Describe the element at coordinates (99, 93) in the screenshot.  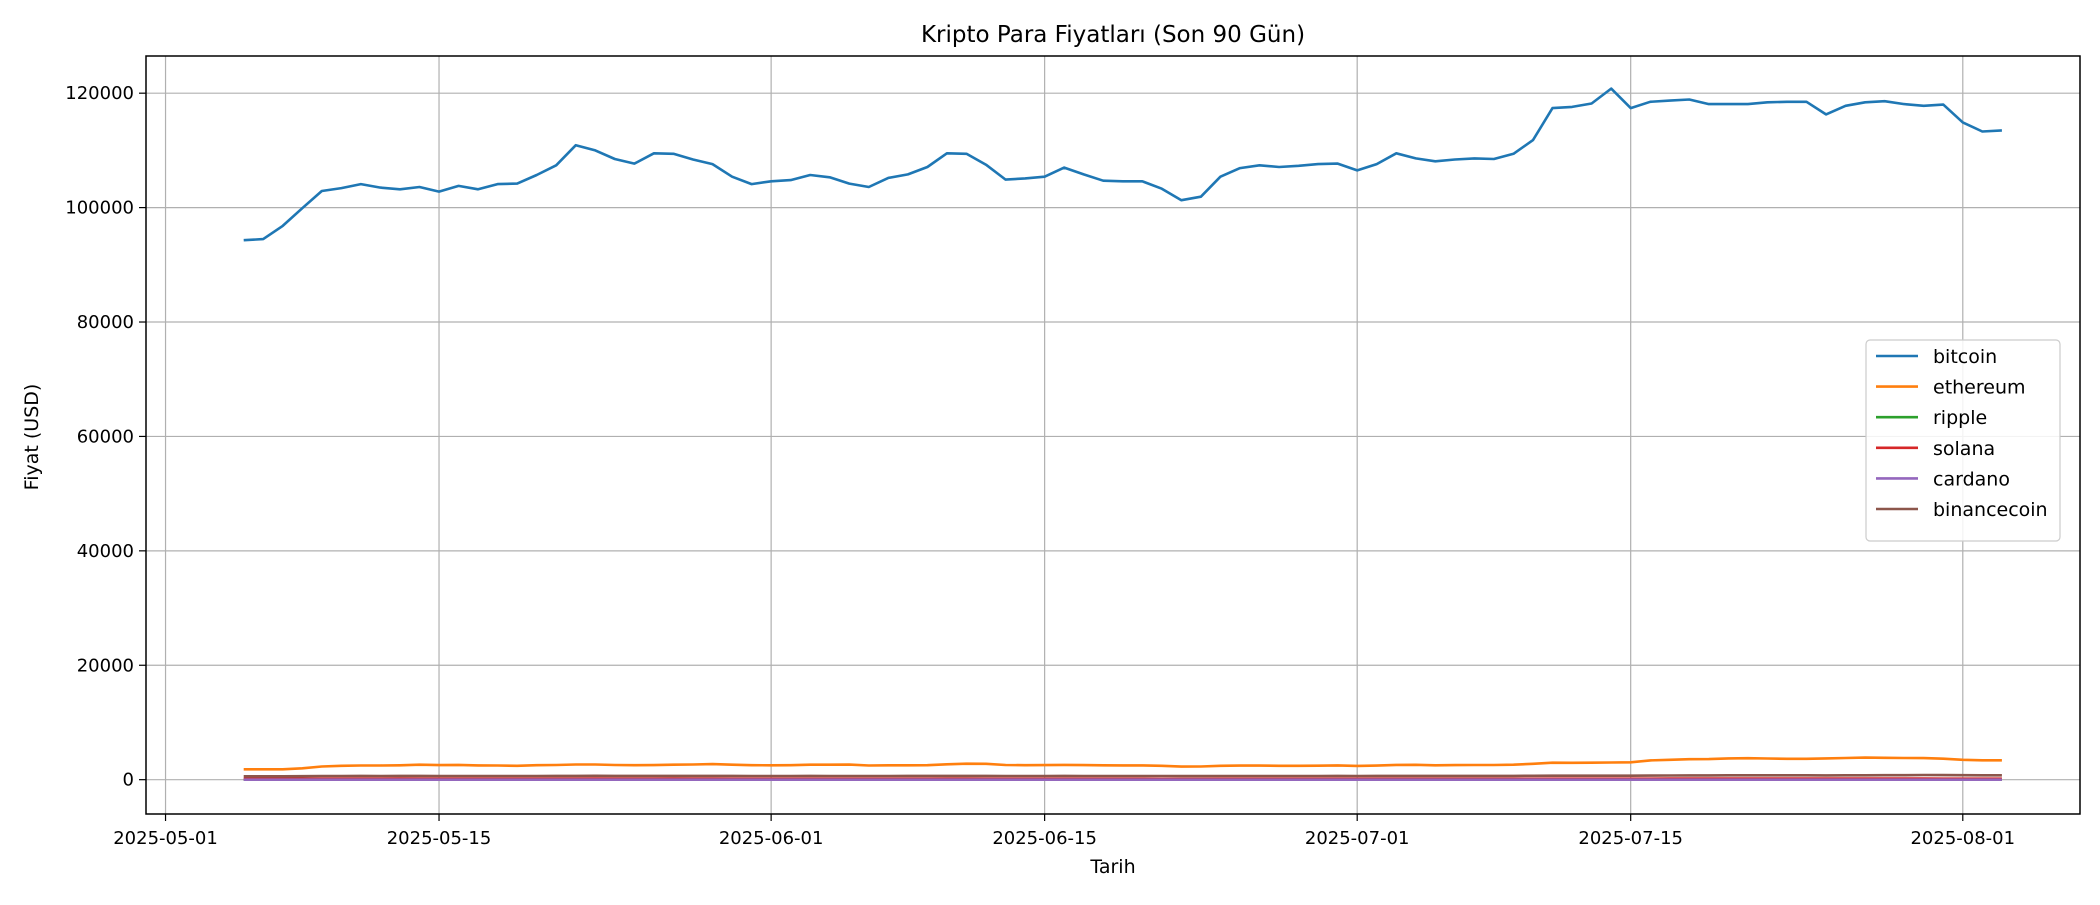
I see `y-tick-label: 120000` at that location.